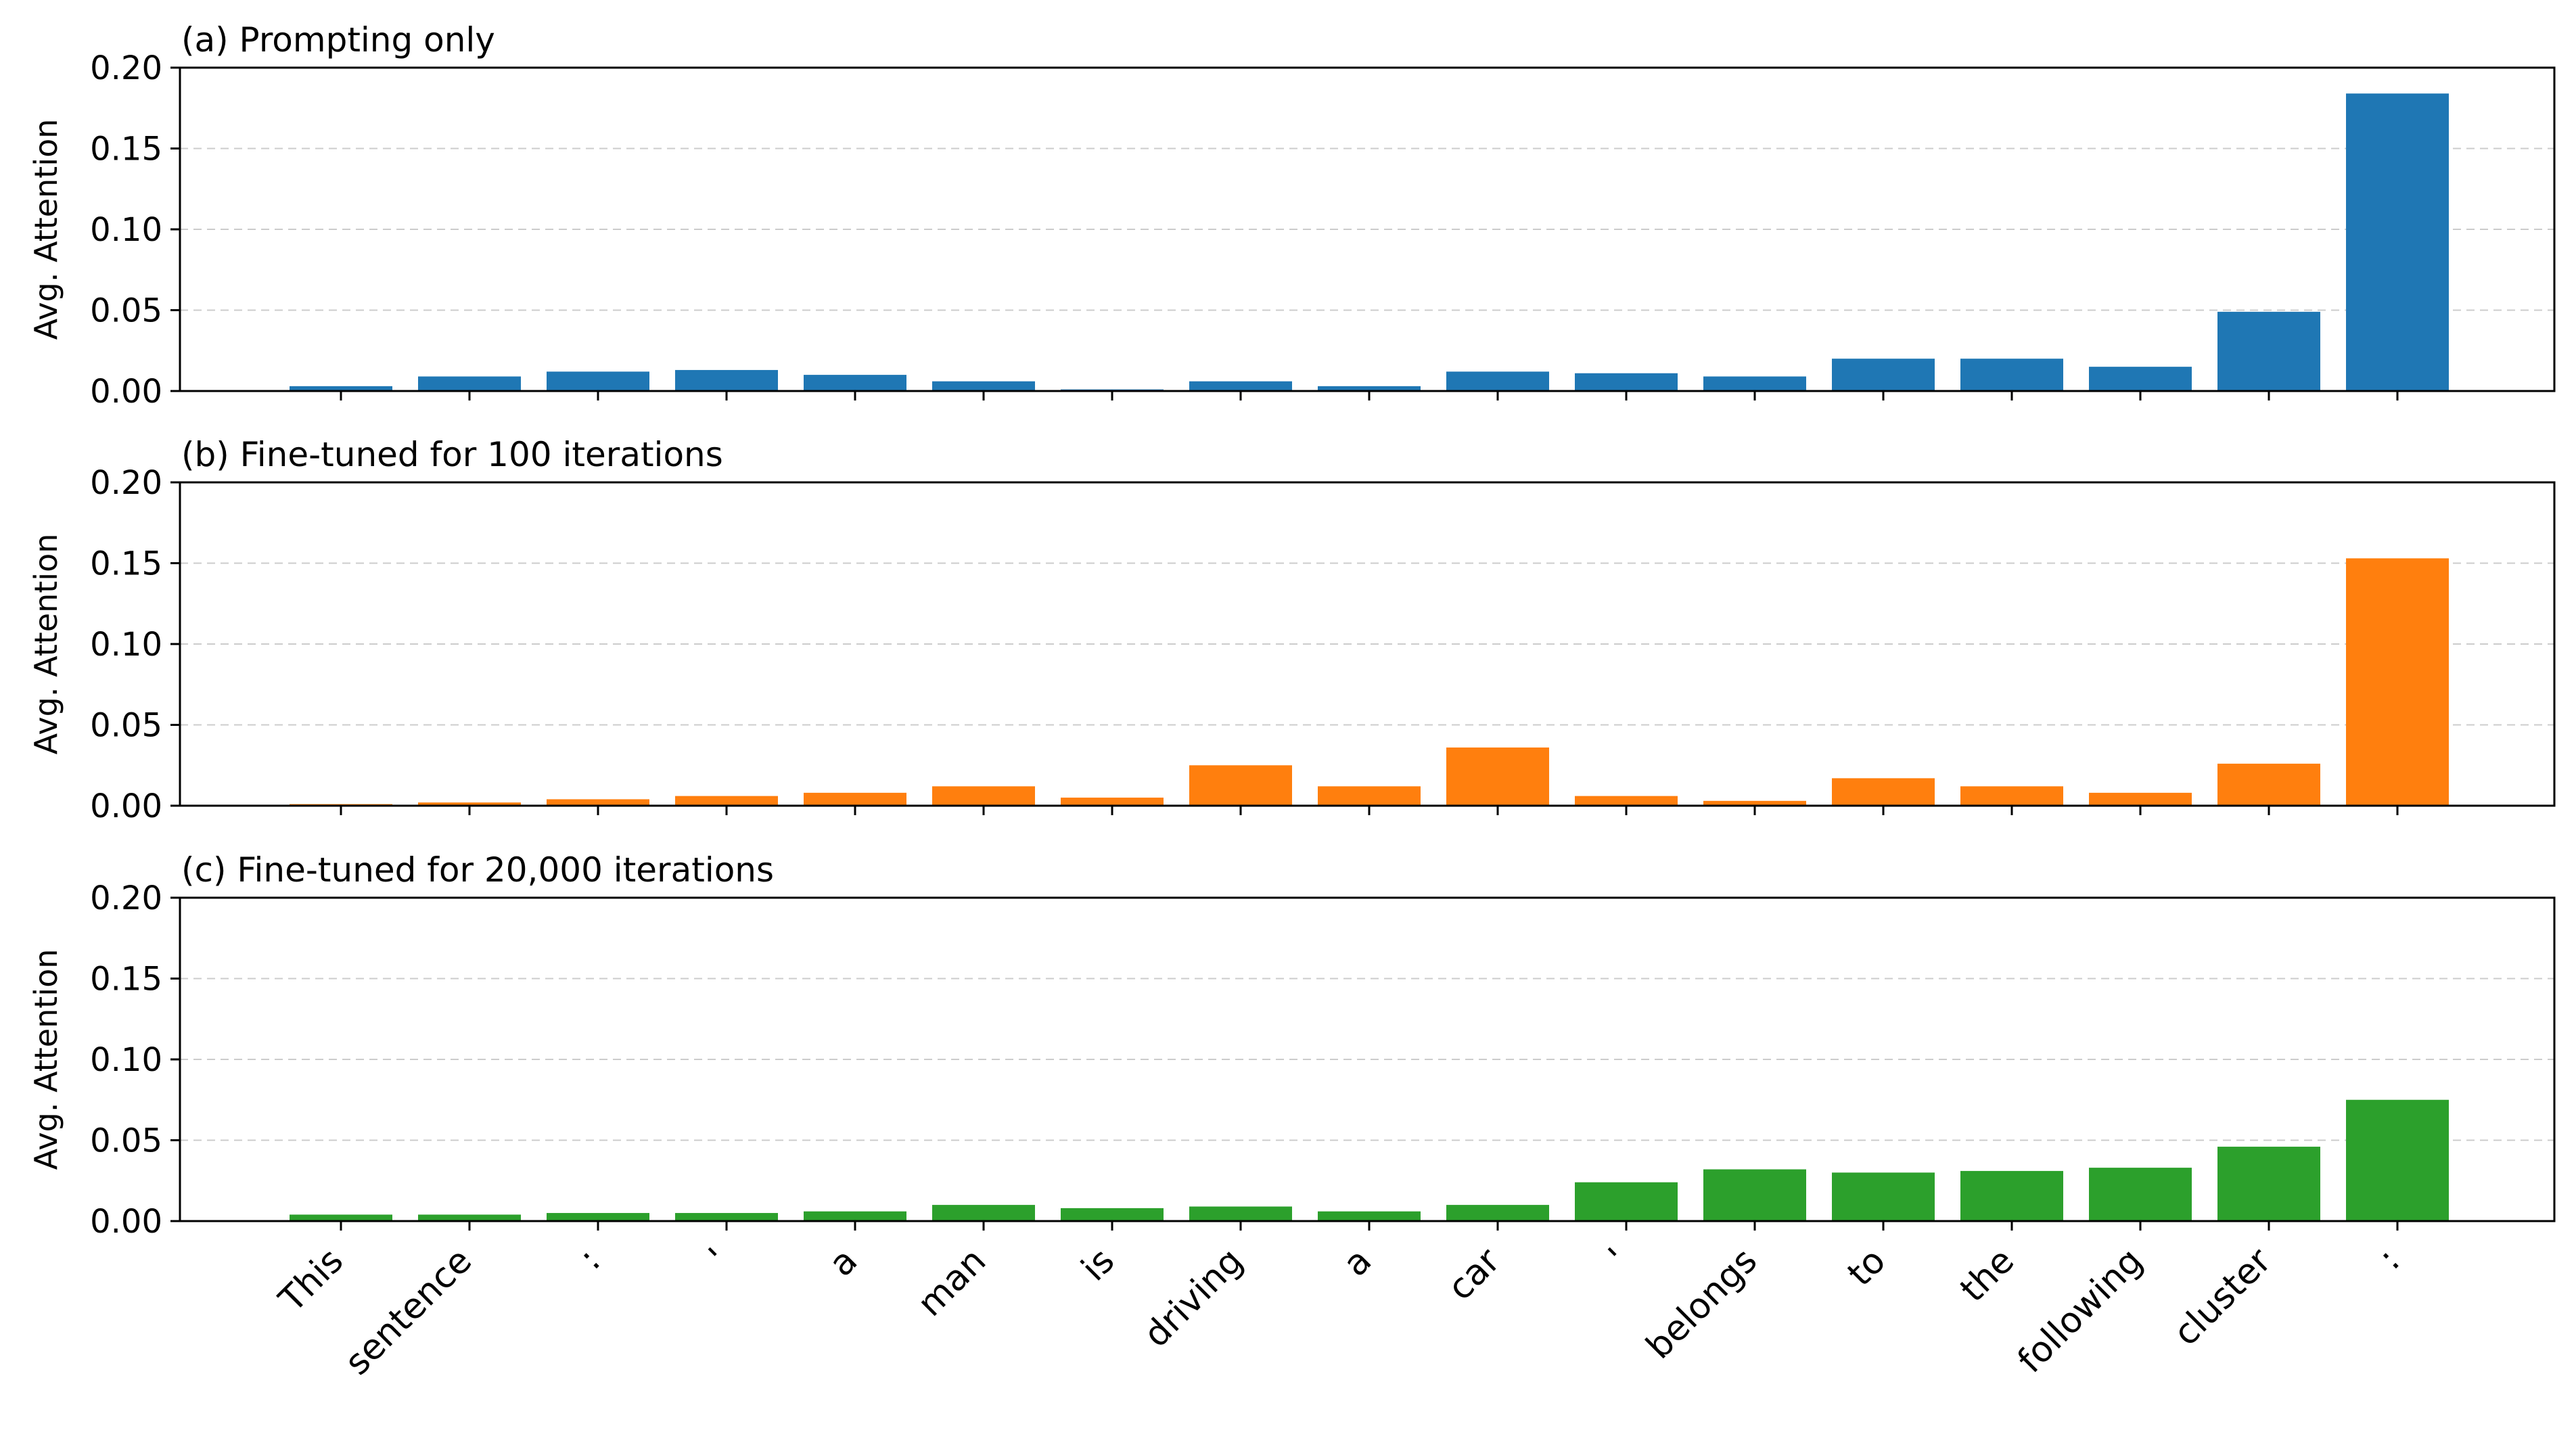  Describe the element at coordinates (2080, 1311) in the screenshot. I see `x-tick-label: following` at that location.